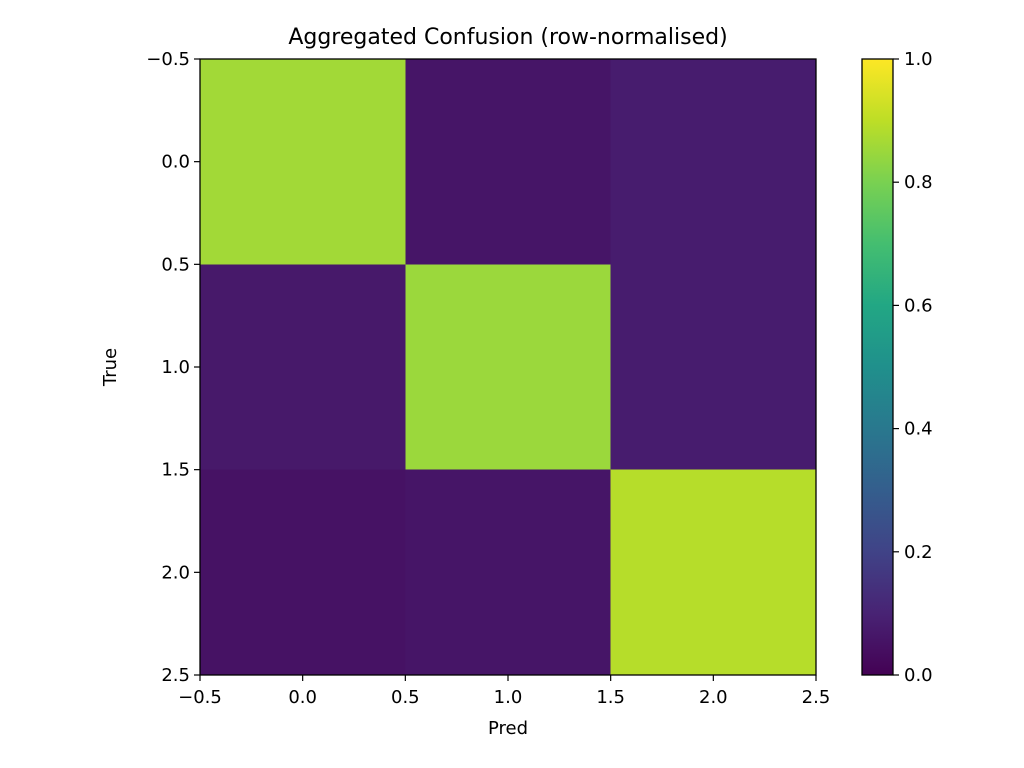 The height and width of the screenshot is (768, 1024). I want to click on y-tick-label: 1.5, so click(175, 470).